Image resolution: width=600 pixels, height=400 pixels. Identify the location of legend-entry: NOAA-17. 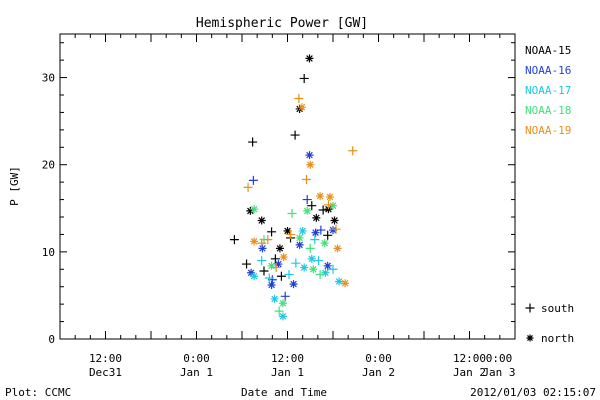
(548, 90).